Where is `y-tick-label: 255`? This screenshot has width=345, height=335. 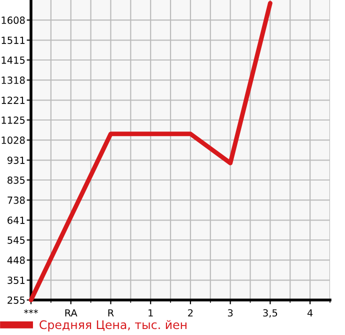 y-tick-label: 255 is located at coordinates (16, 300).